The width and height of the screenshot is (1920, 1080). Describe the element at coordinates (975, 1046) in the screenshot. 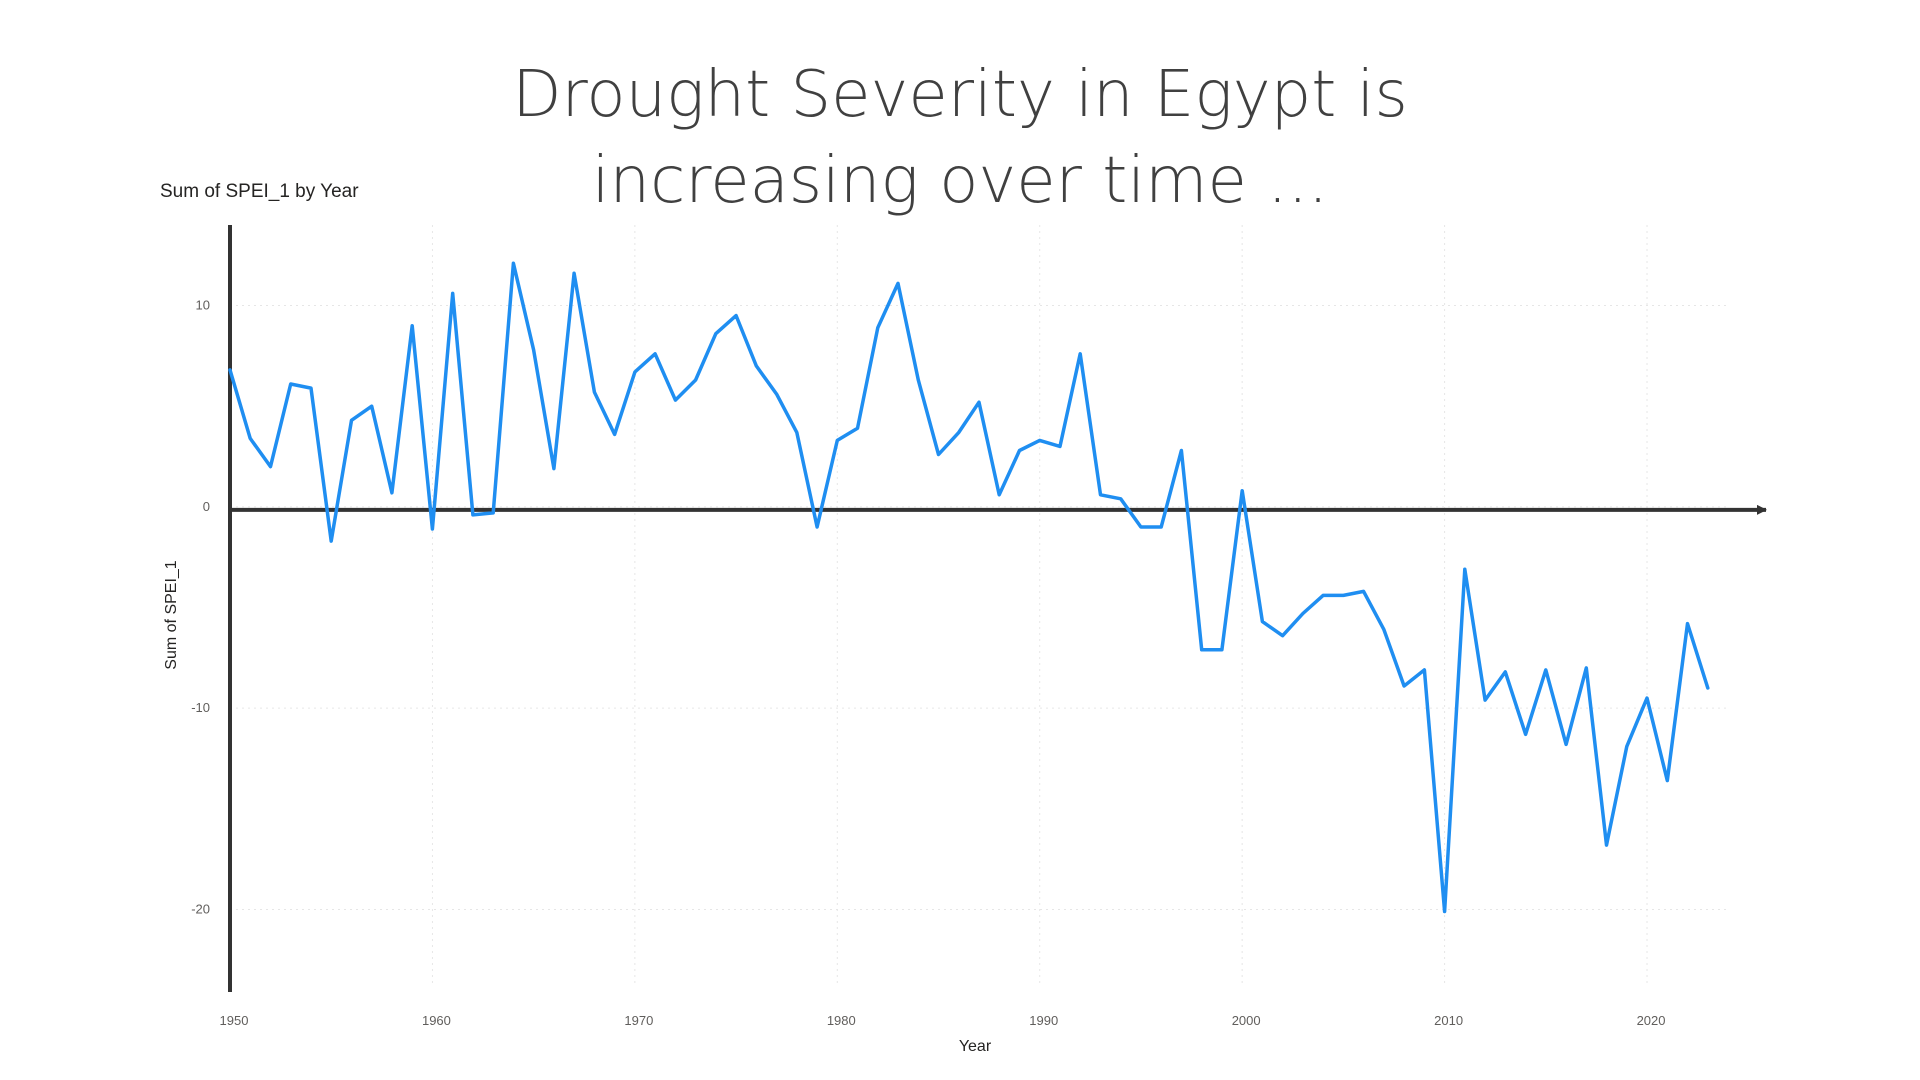

I see `x-axis-title: Year` at that location.